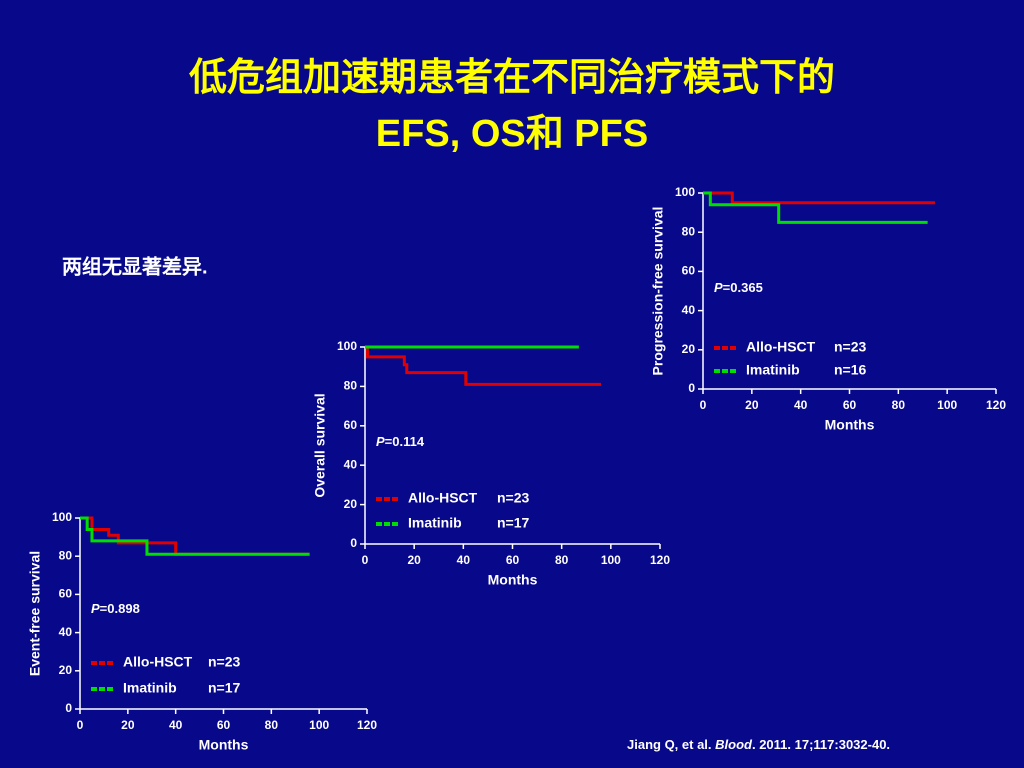 Image resolution: width=1024 pixels, height=768 pixels. I want to click on slide-title: EFS, OS和 PFS, so click(512, 134).